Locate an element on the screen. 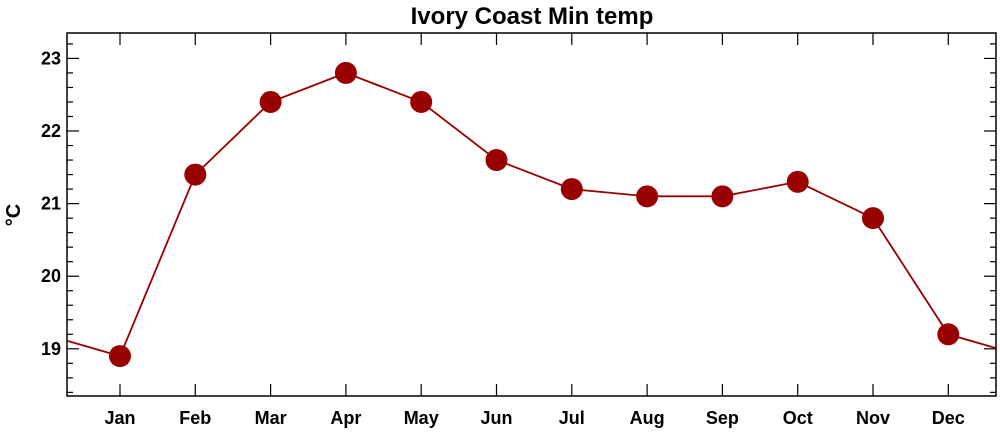 This screenshot has width=1000, height=432. y-tick-label: 21 is located at coordinates (51, 204).